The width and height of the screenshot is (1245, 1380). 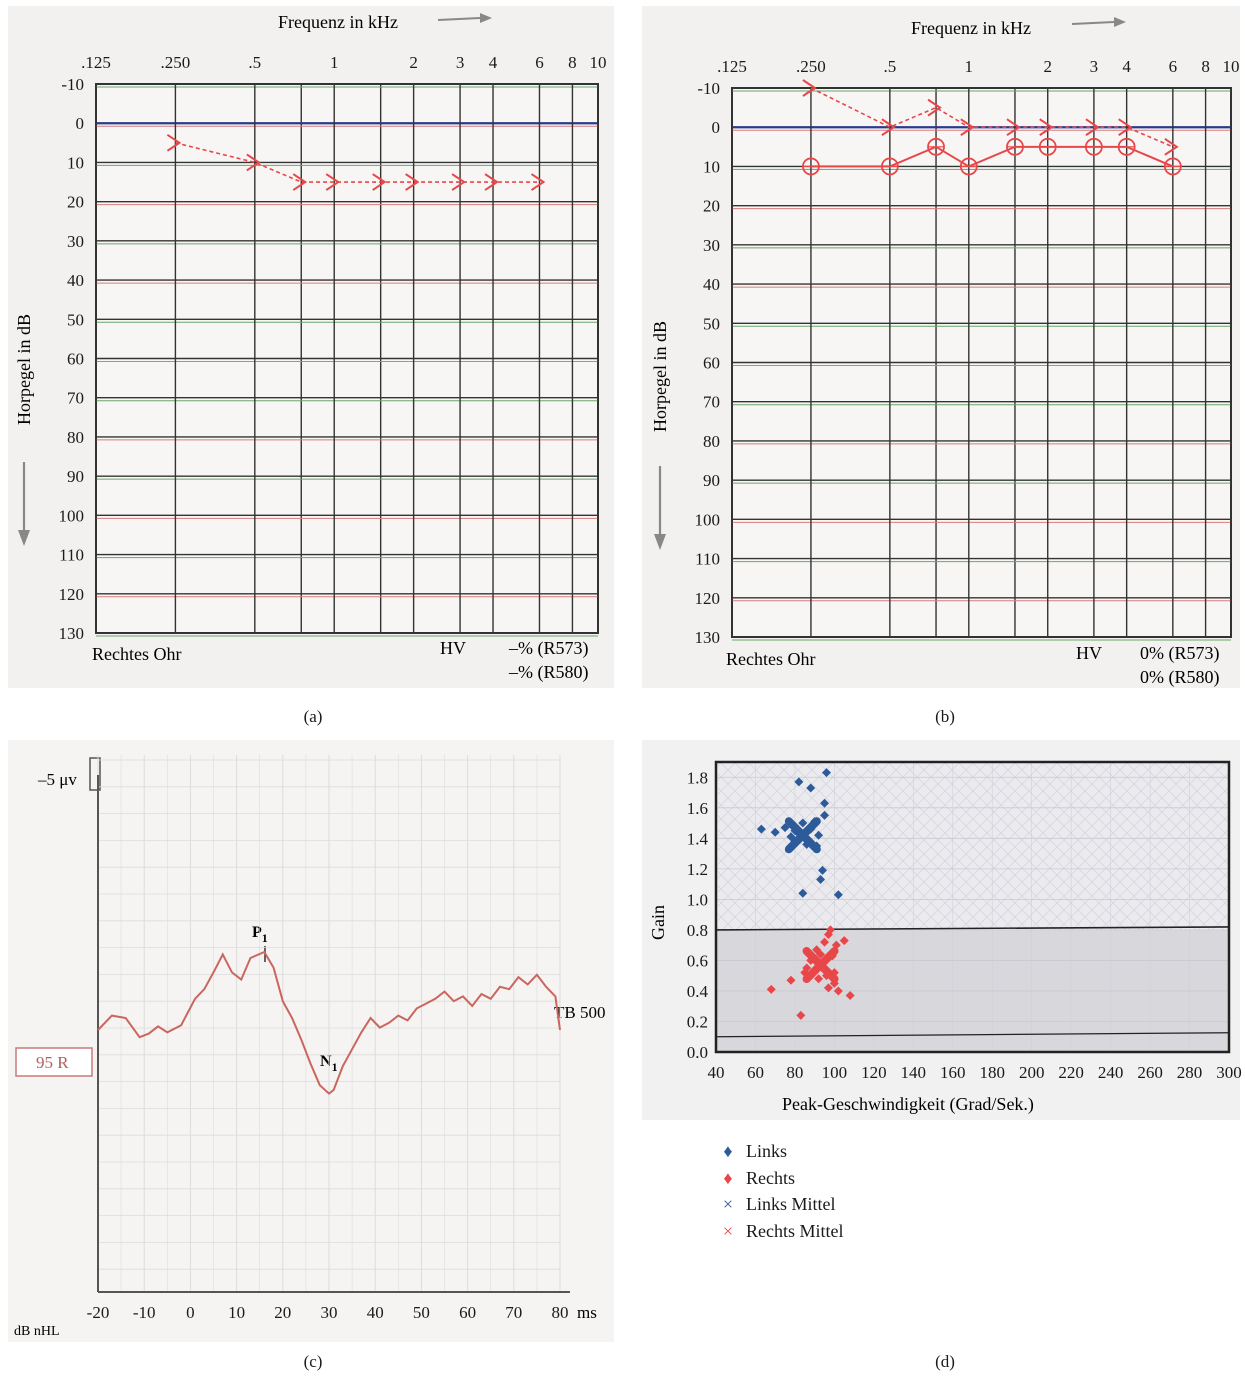 I want to click on x-tick-label: 140, so click(x=914, y=1072).